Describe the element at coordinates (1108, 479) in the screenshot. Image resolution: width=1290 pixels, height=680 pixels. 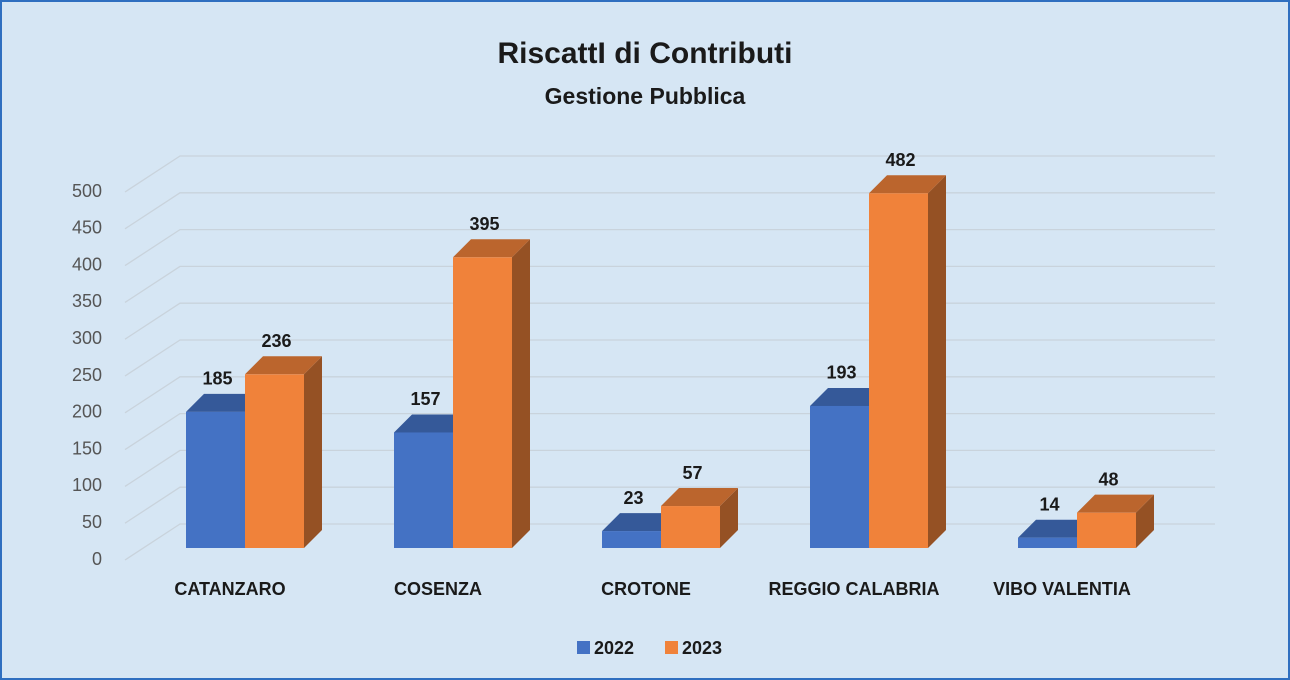
I see `data-label: 48` at that location.